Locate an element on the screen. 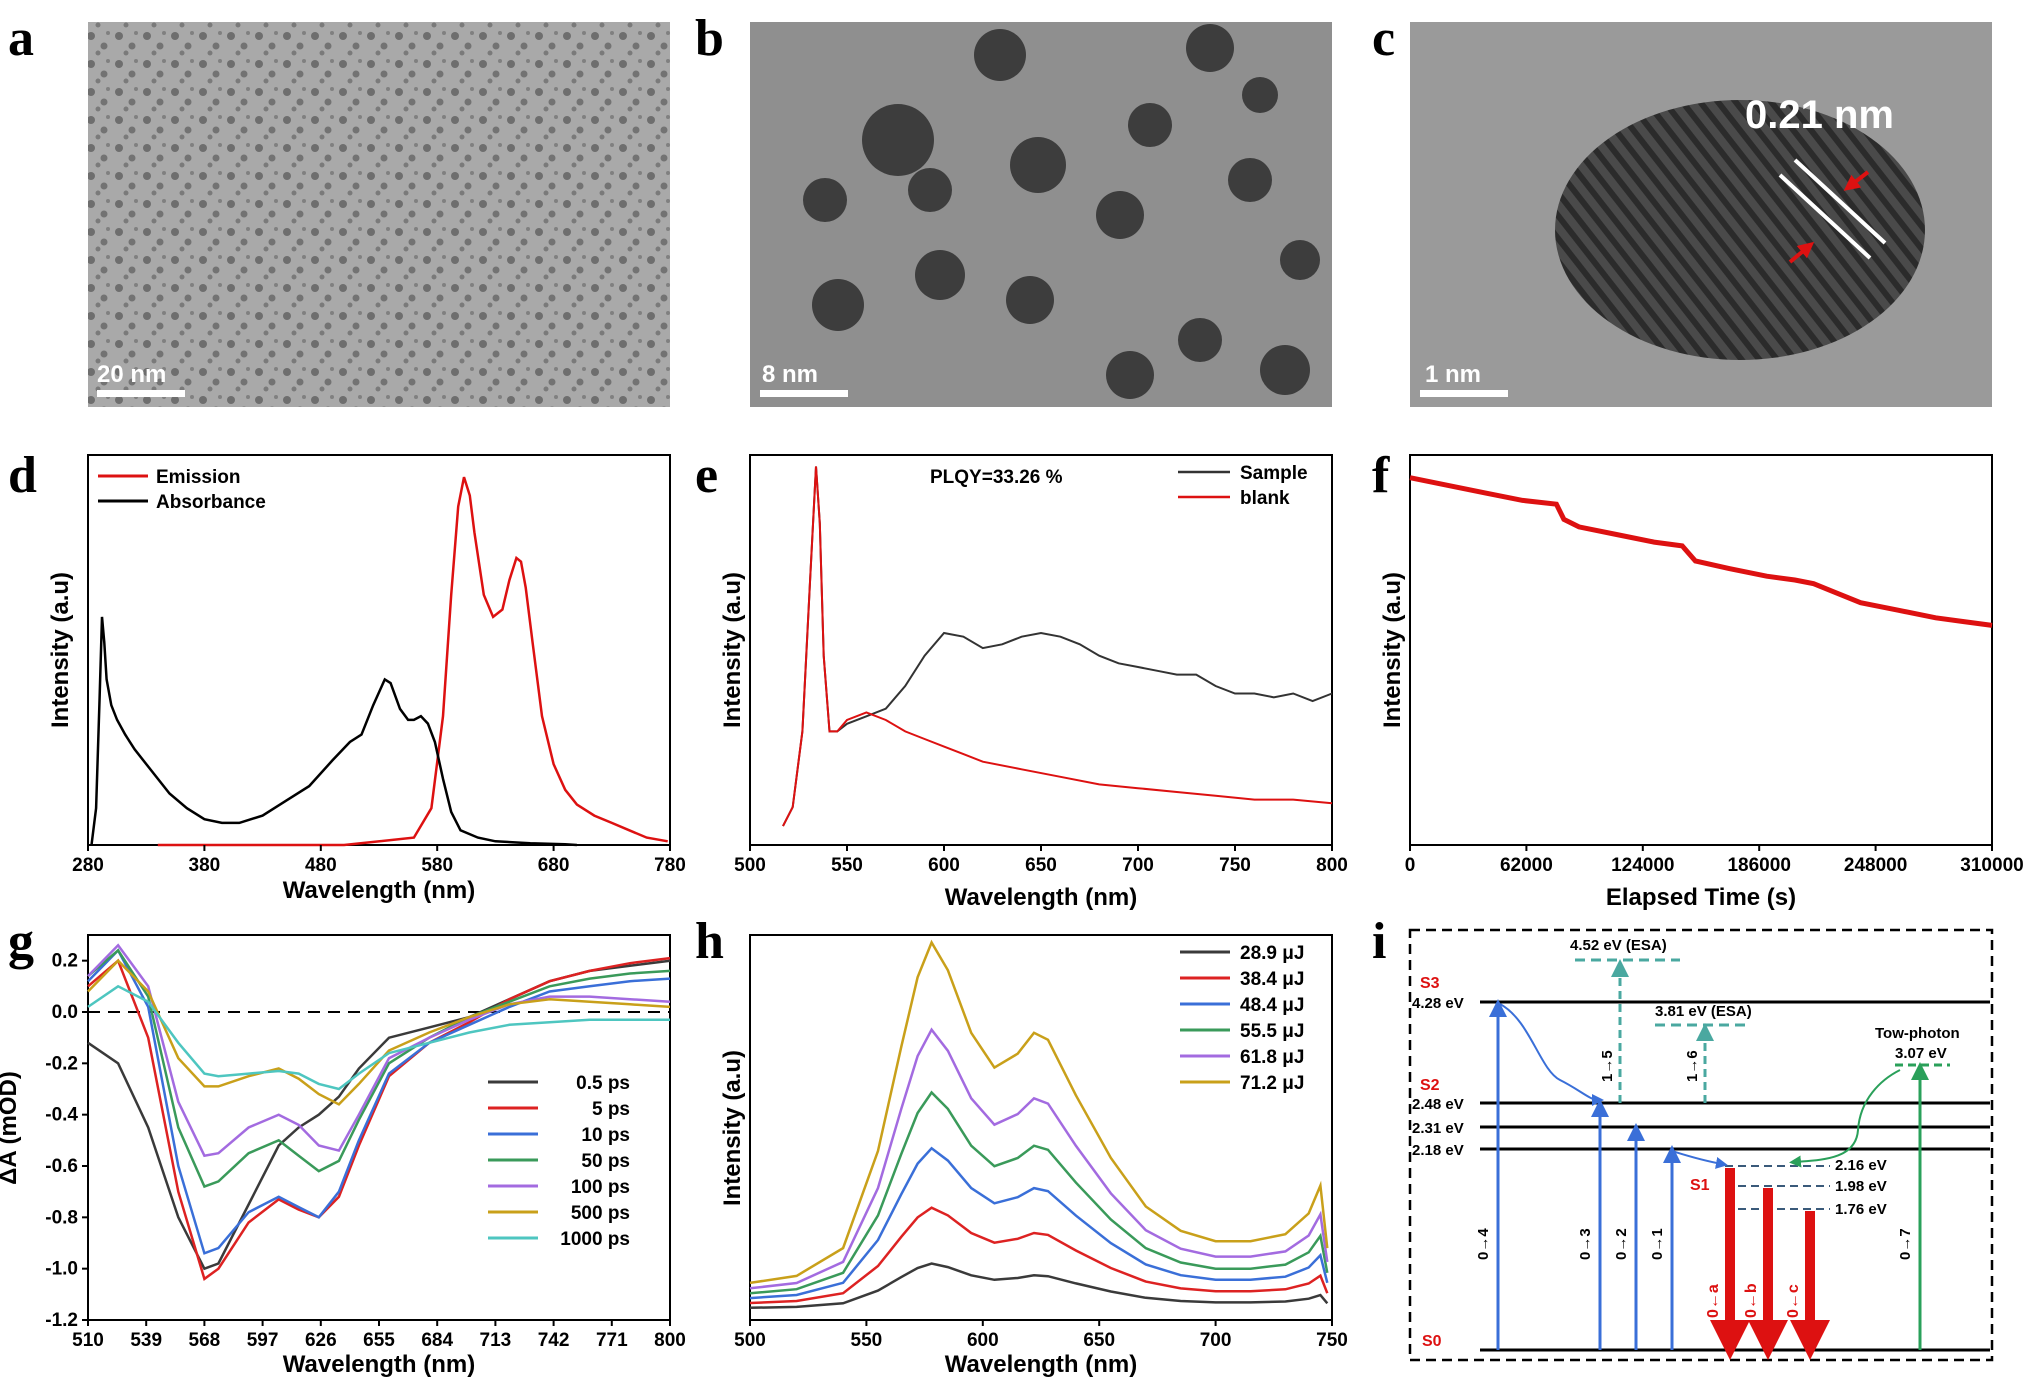  xtick-label: 280 is located at coordinates (88, 865).